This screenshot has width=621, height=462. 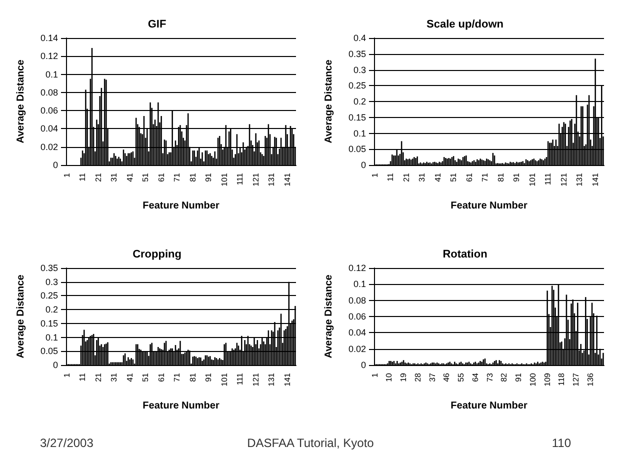 I want to click on text: 110, so click(x=561, y=443).